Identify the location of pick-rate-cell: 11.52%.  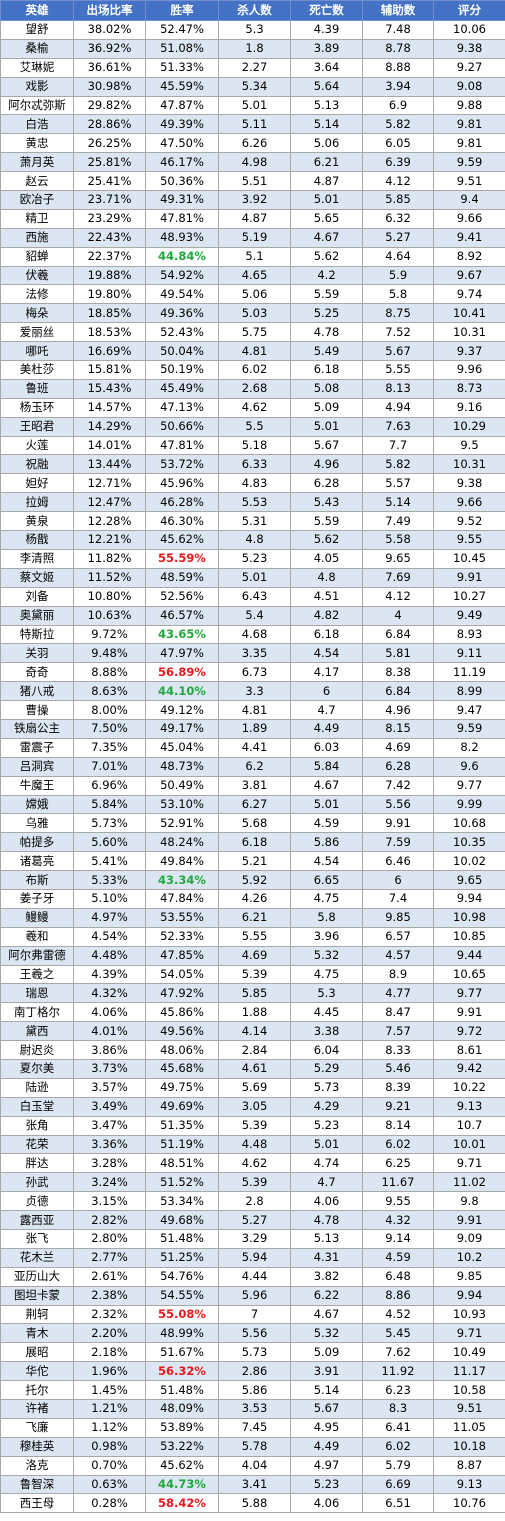
(109, 577).